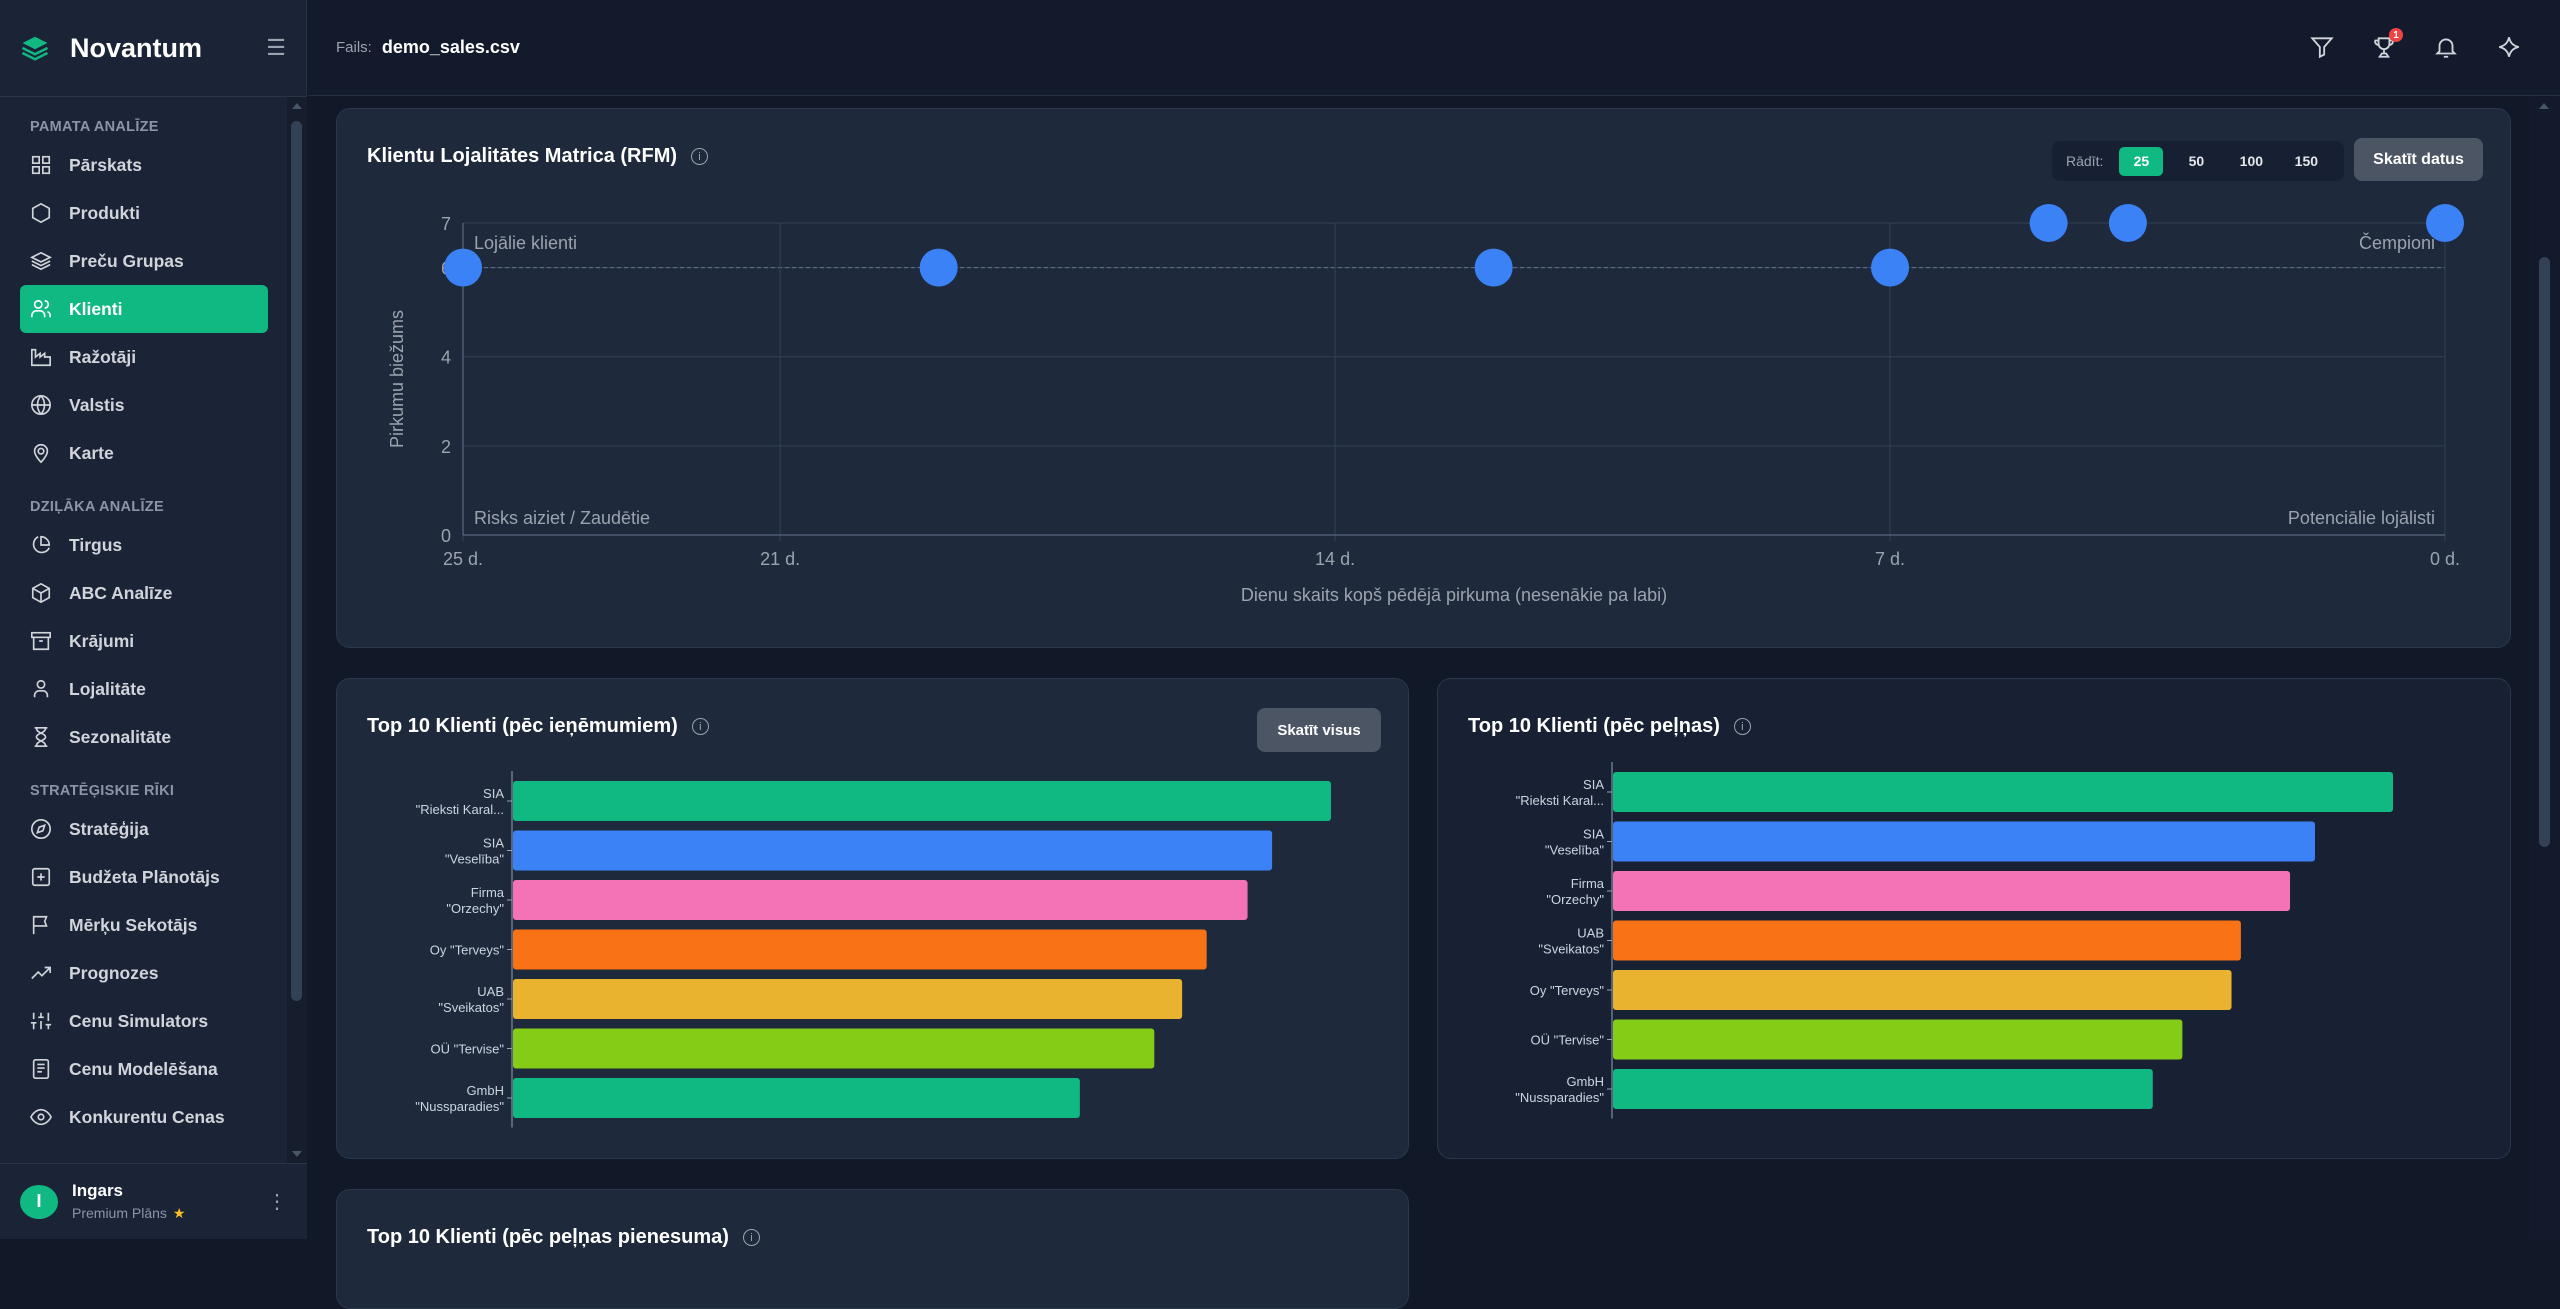 The width and height of the screenshot is (2560, 1309). I want to click on sidebar-item-cenu-simulators: Cenu Simulators, so click(144, 1021).